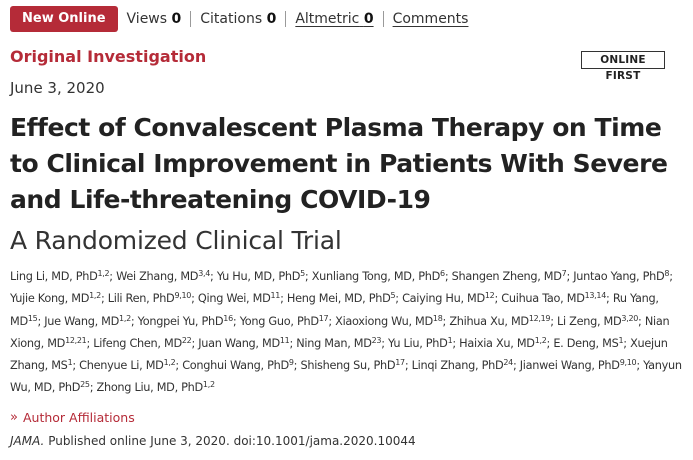  I want to click on author-link: Ning Man, MD23, so click(338, 343).